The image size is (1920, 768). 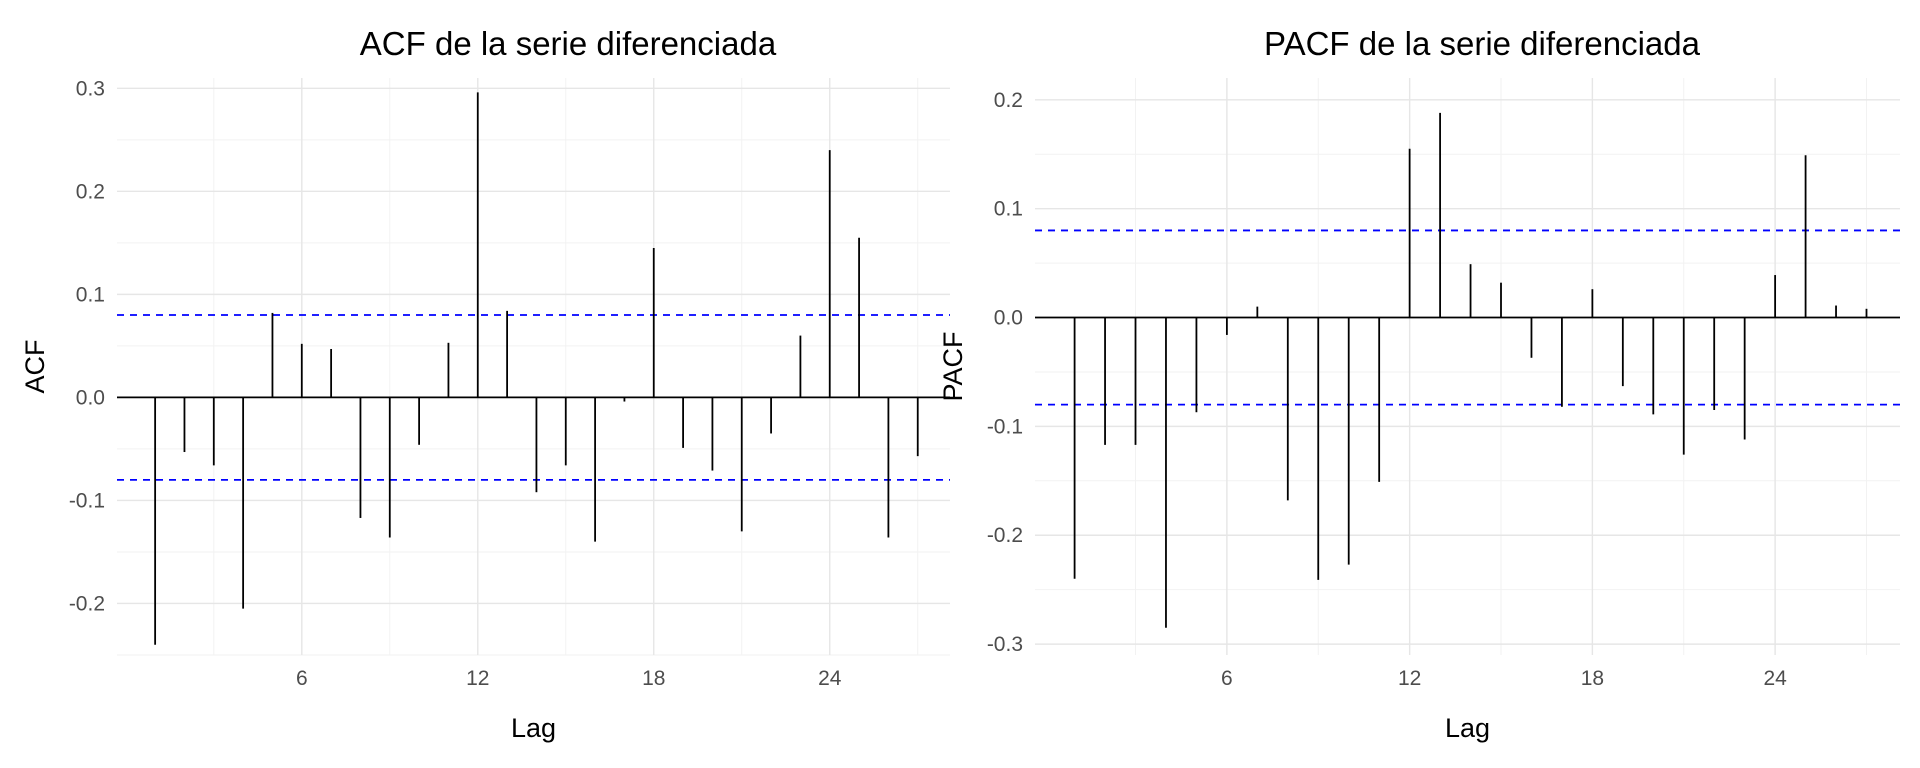 I want to click on acf-y-tick-label: 0.2, so click(x=90, y=191).